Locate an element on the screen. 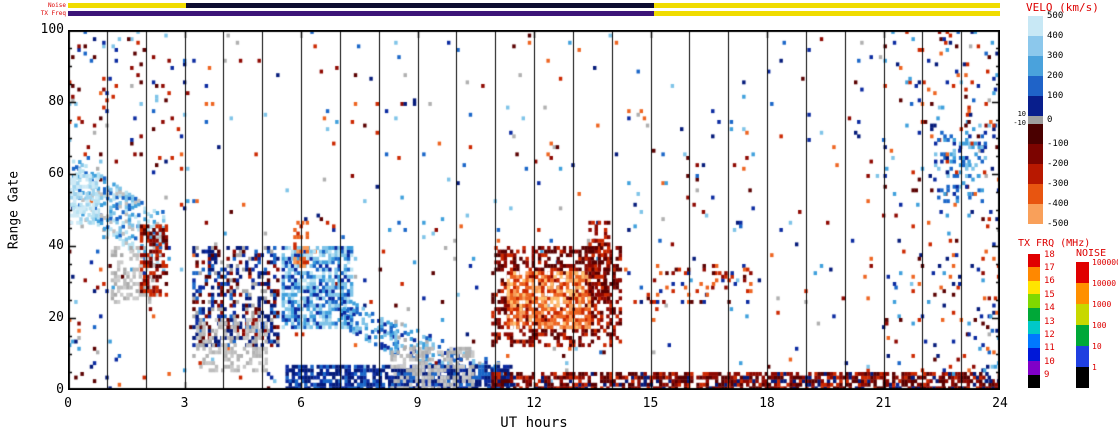 The width and height of the screenshot is (1118, 435). txfrq-scale-label: 12 is located at coordinates (1049, 334).